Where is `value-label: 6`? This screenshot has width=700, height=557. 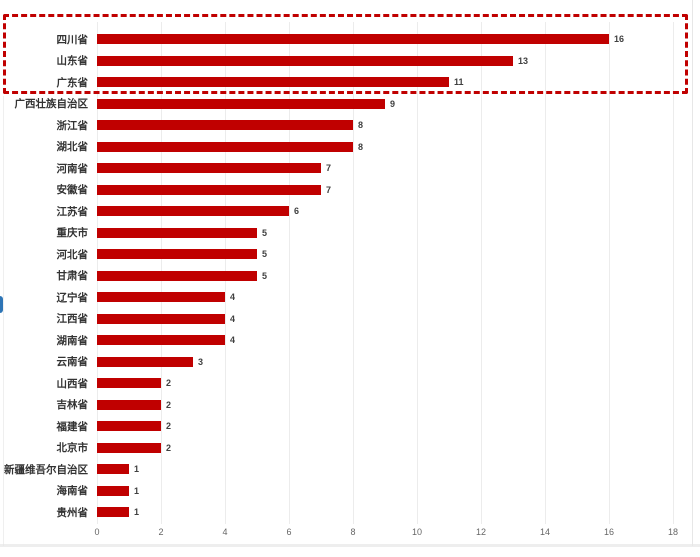
value-label: 6 is located at coordinates (297, 211).